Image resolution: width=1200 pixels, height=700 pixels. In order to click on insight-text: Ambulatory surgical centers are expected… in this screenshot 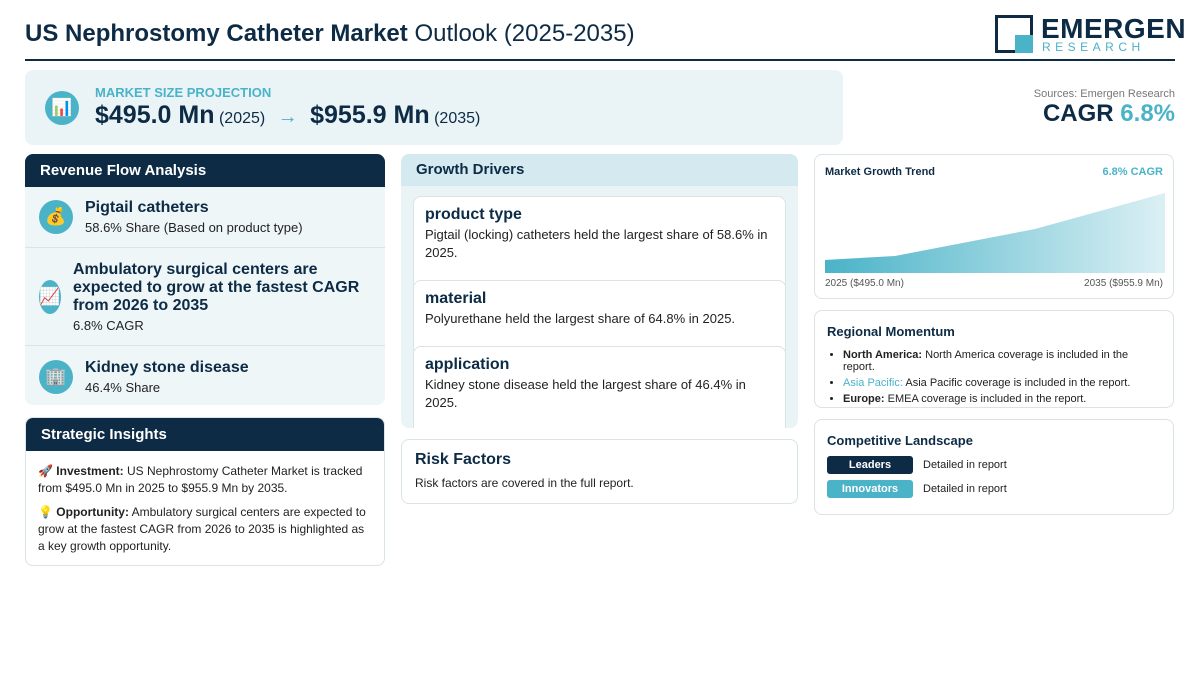, I will do `click(202, 529)`.